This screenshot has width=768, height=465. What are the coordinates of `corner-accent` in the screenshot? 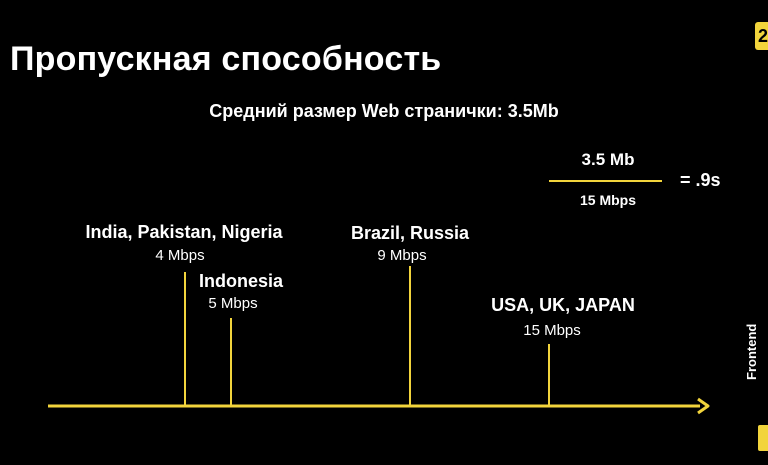 It's located at (763, 438).